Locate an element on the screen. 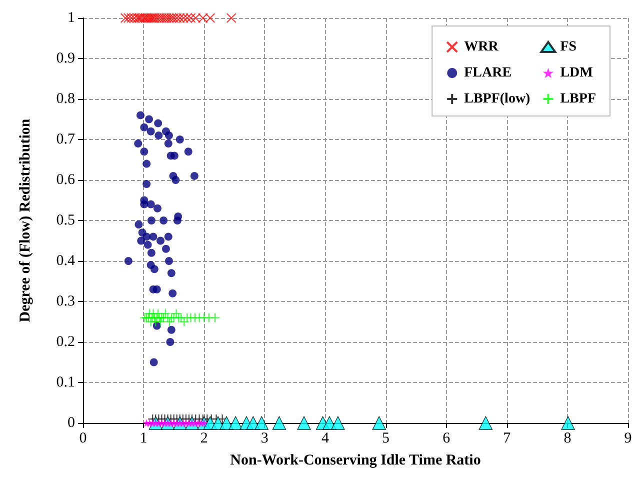  x-tick-label: 9 is located at coordinates (628, 438).